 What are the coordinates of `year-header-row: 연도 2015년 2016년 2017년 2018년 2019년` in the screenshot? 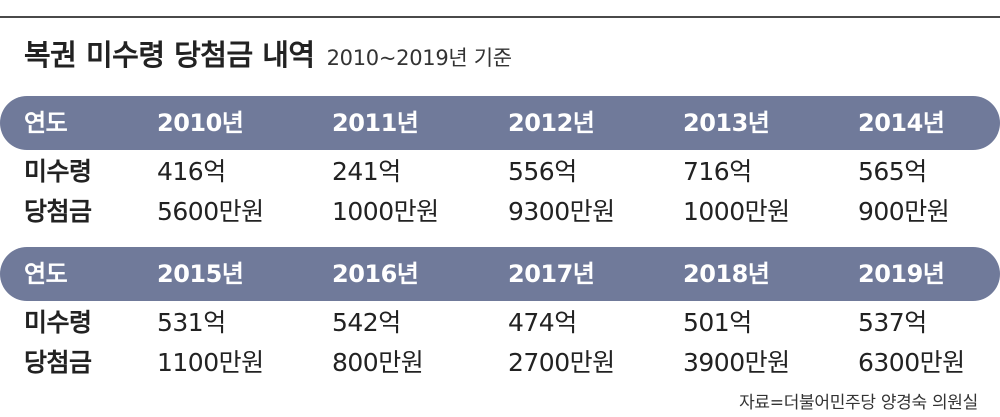 It's located at (500, 274).